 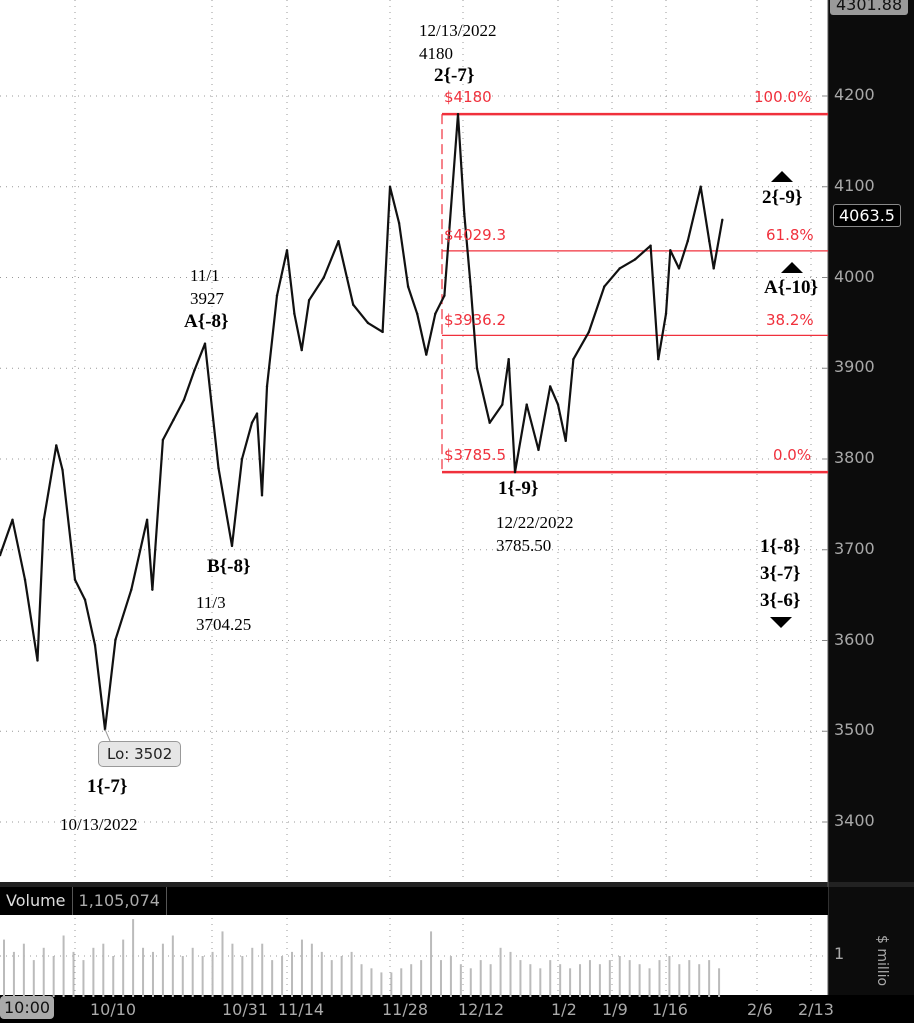 What do you see at coordinates (206, 321) in the screenshot?
I see `wave-label: A{-8}` at bounding box center [206, 321].